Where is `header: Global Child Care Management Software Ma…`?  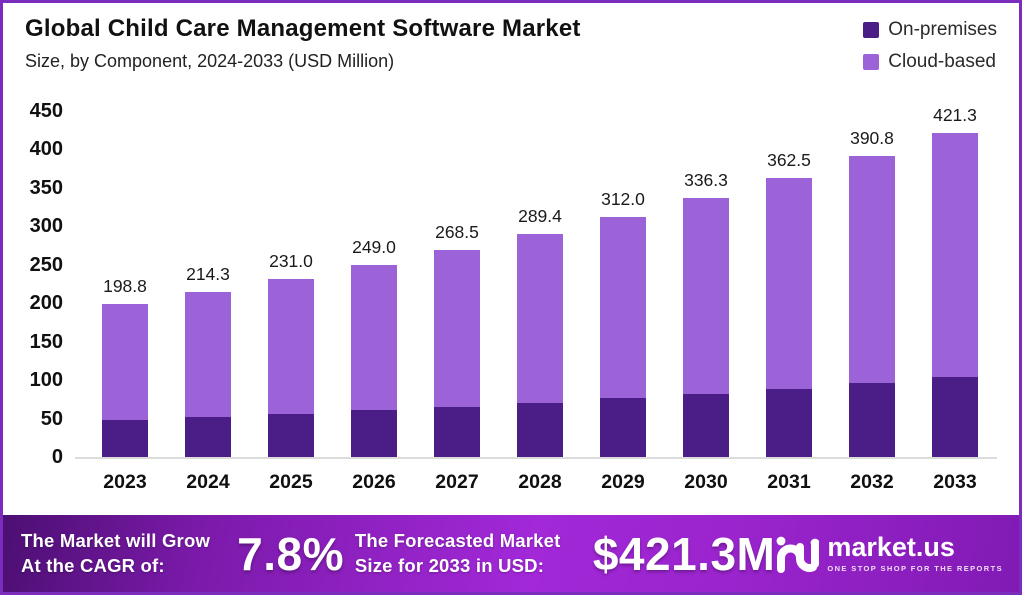 header: Global Child Care Management Software Ma… is located at coordinates (303, 43).